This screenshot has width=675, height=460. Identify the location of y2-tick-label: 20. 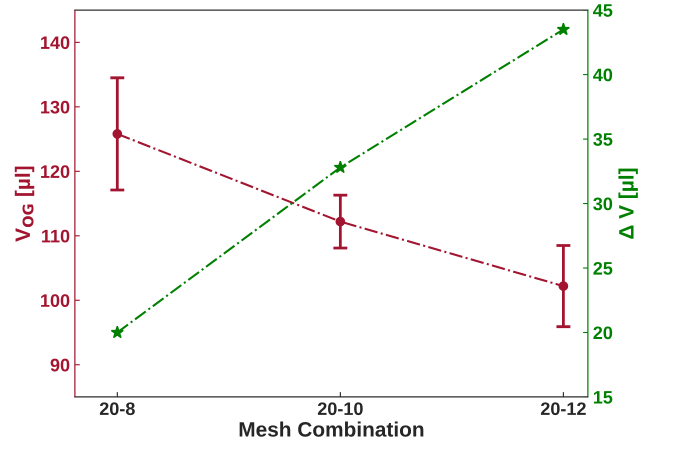
(602, 333).